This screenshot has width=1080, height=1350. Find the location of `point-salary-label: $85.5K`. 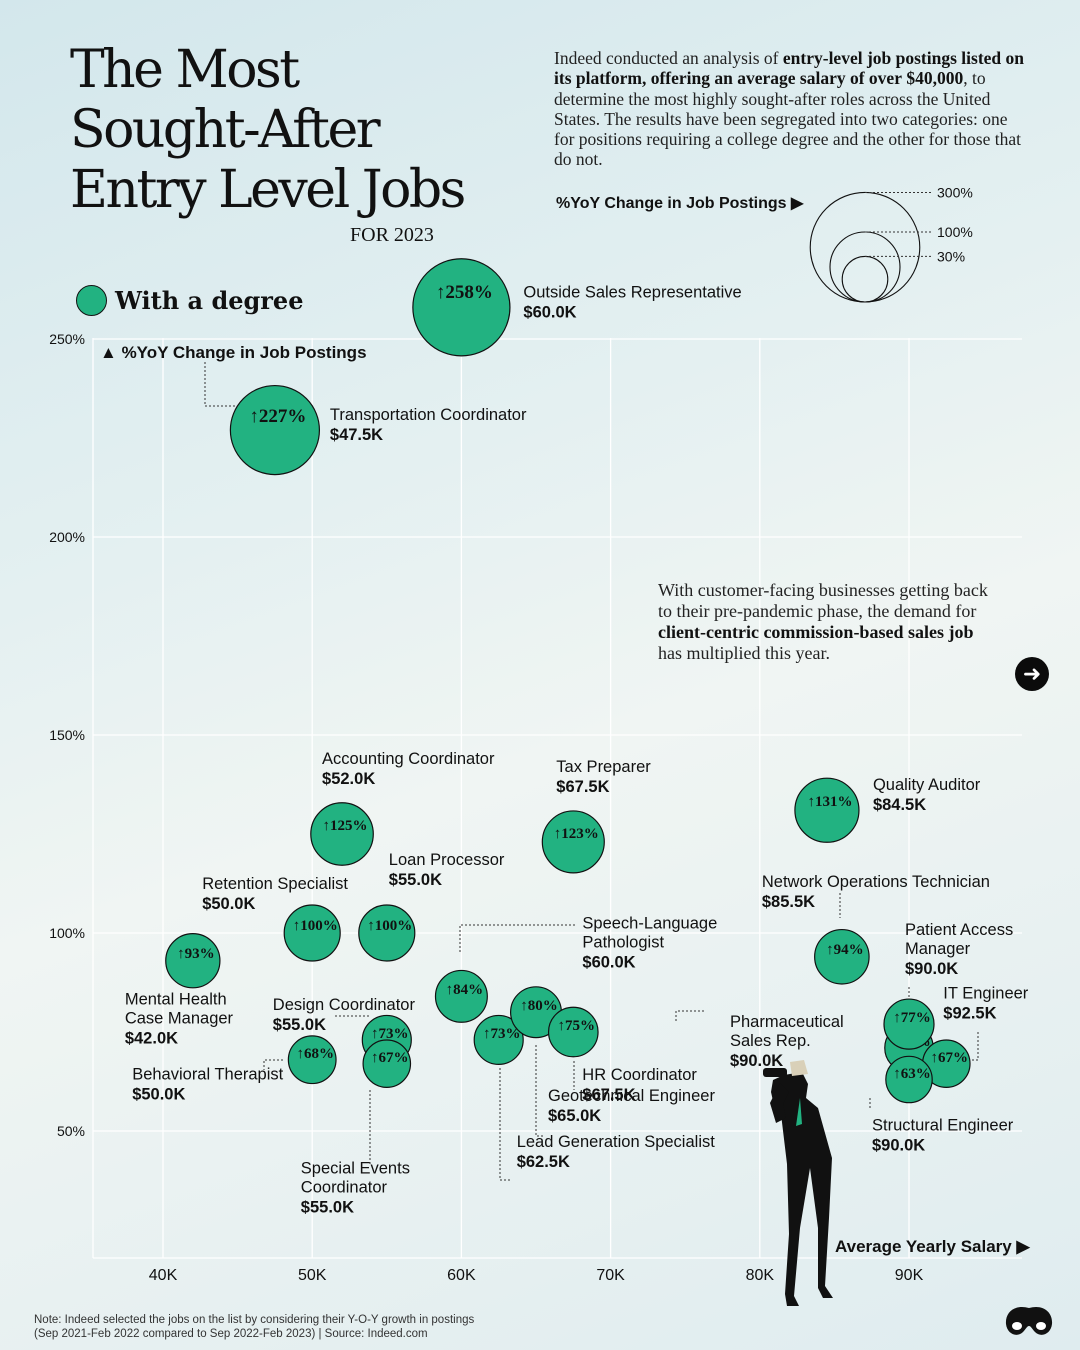

point-salary-label: $85.5K is located at coordinates (788, 902).